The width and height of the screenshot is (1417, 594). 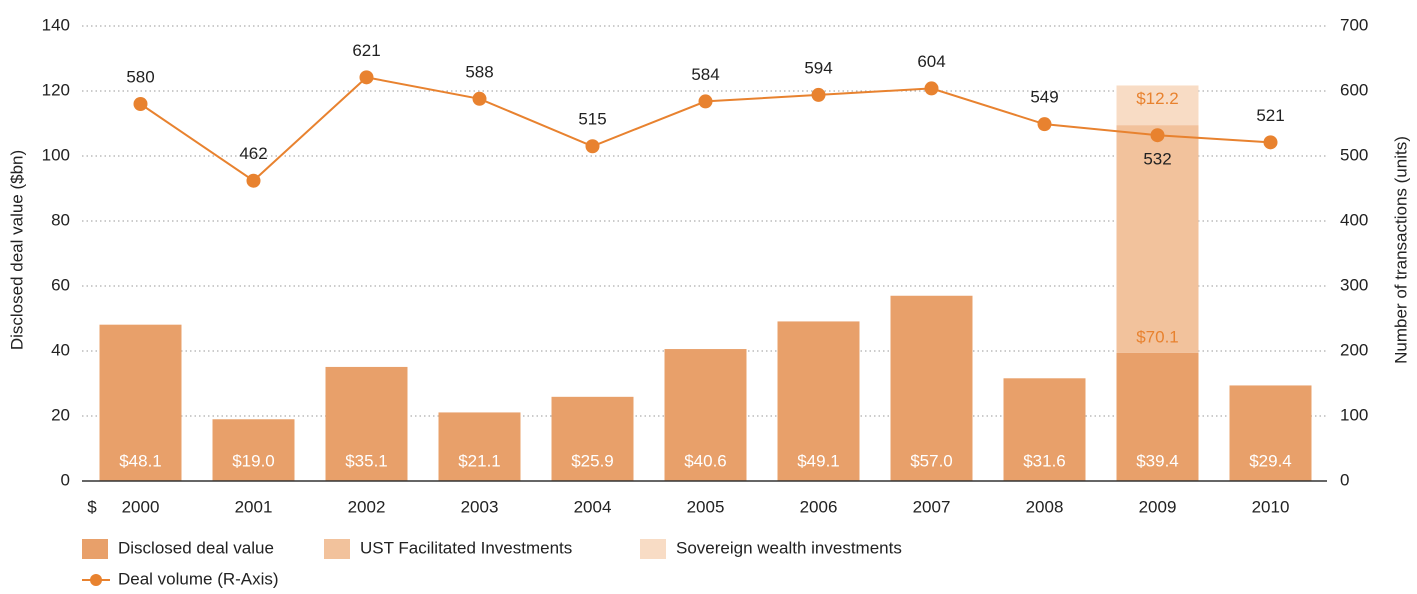 I want to click on y-tick-label: 60, so click(x=60, y=284).